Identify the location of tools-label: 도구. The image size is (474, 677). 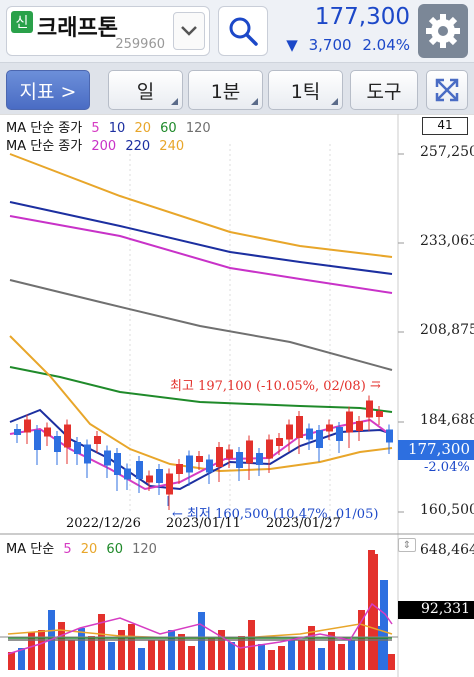
(384, 91).